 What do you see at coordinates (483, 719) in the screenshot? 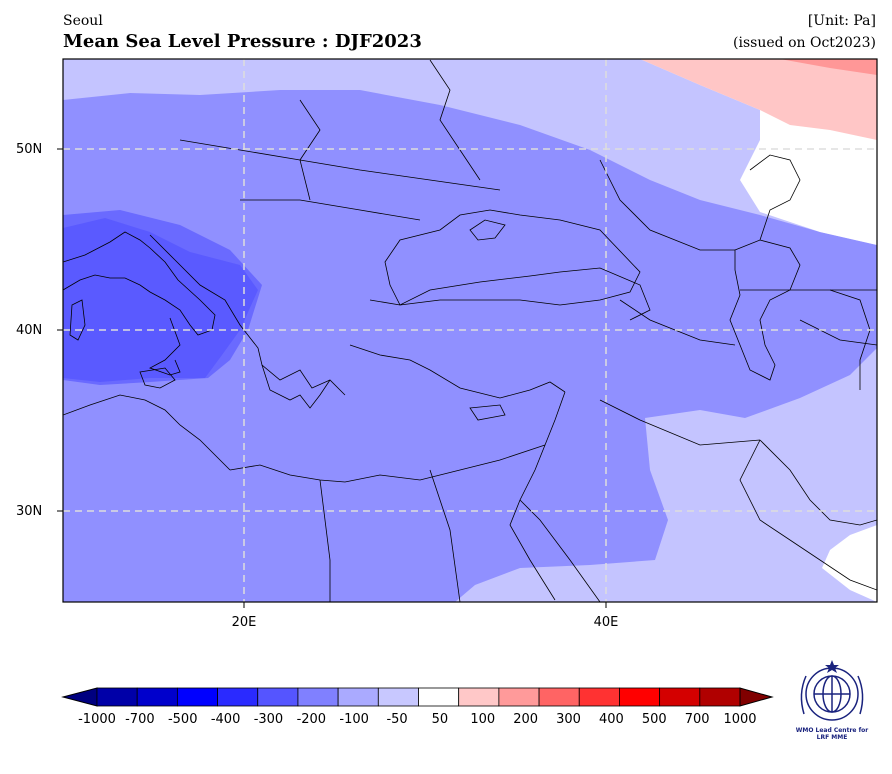
I see `colorbar-tick-label: 100` at bounding box center [483, 719].